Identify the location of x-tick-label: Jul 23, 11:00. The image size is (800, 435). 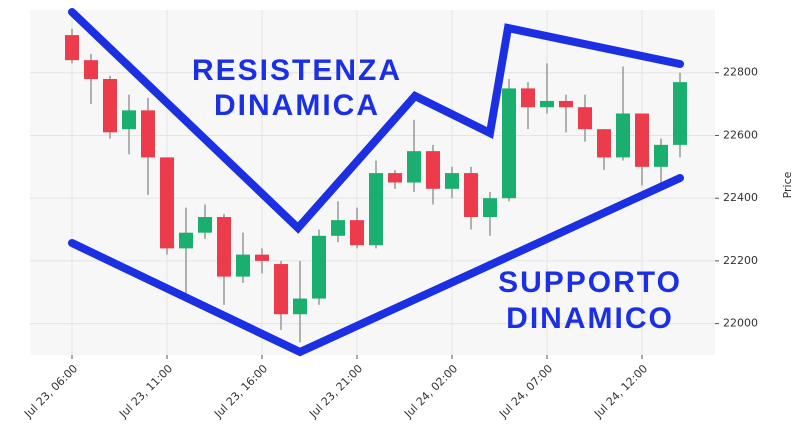
(145, 391).